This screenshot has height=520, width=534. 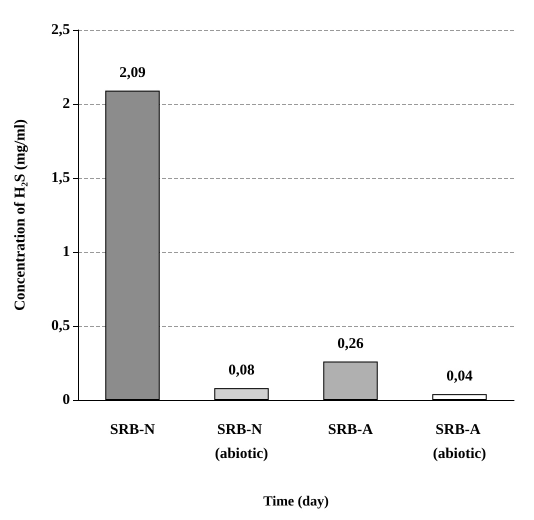 I want to click on x-tick-label: SRB-A, so click(x=351, y=430).